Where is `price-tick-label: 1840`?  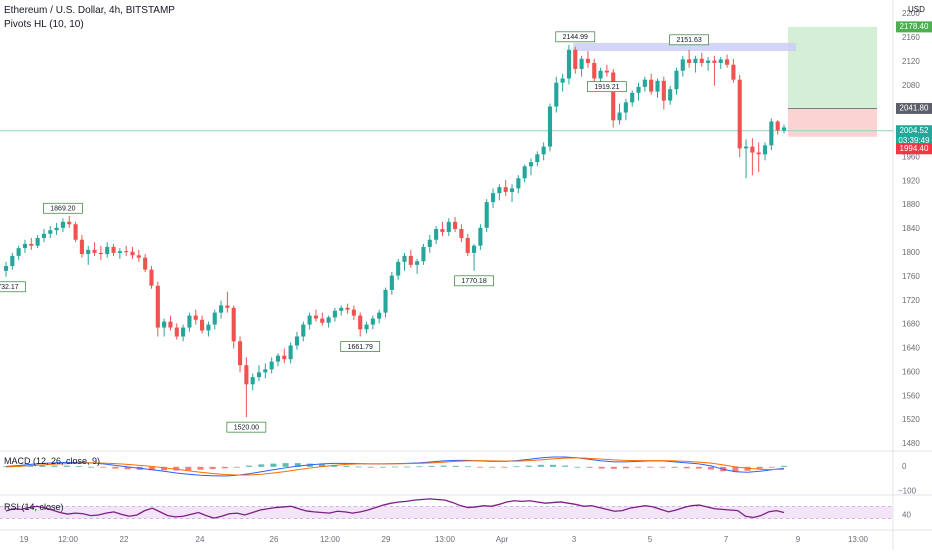 price-tick-label: 1840 is located at coordinates (911, 228).